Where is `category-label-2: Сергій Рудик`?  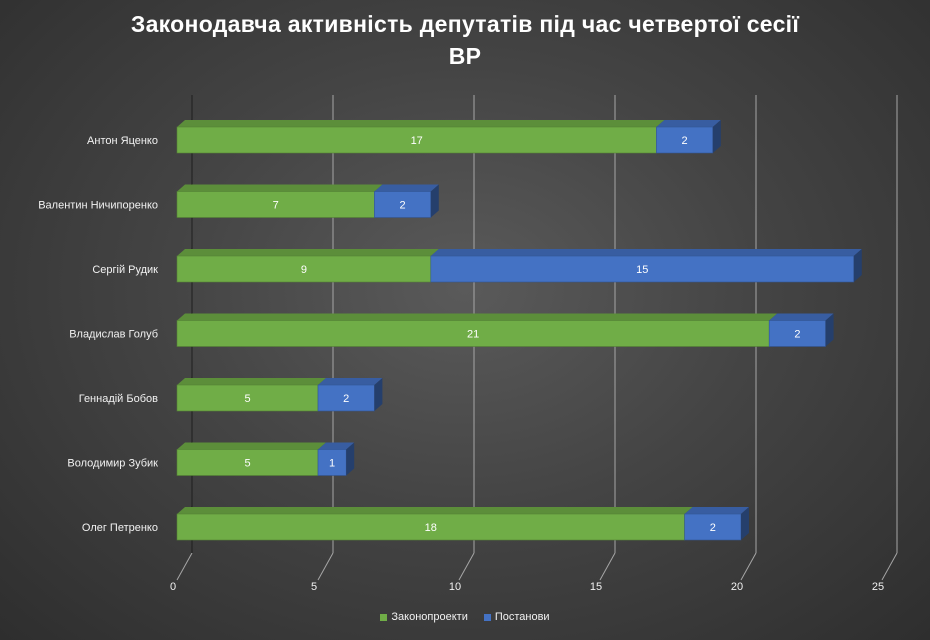 category-label-2: Сергій Рудик is located at coordinates (125, 270).